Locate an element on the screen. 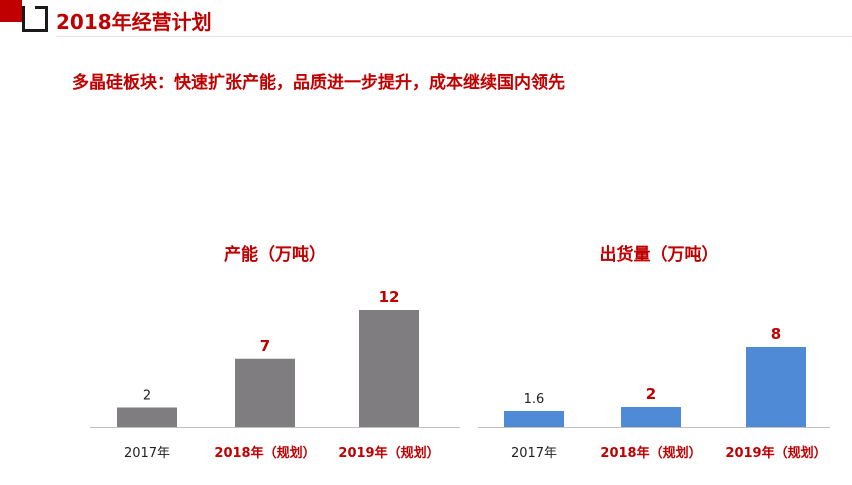 This screenshot has height=485, width=852. shipment-chart-title: 出货量（万吨） is located at coordinates (659, 255).